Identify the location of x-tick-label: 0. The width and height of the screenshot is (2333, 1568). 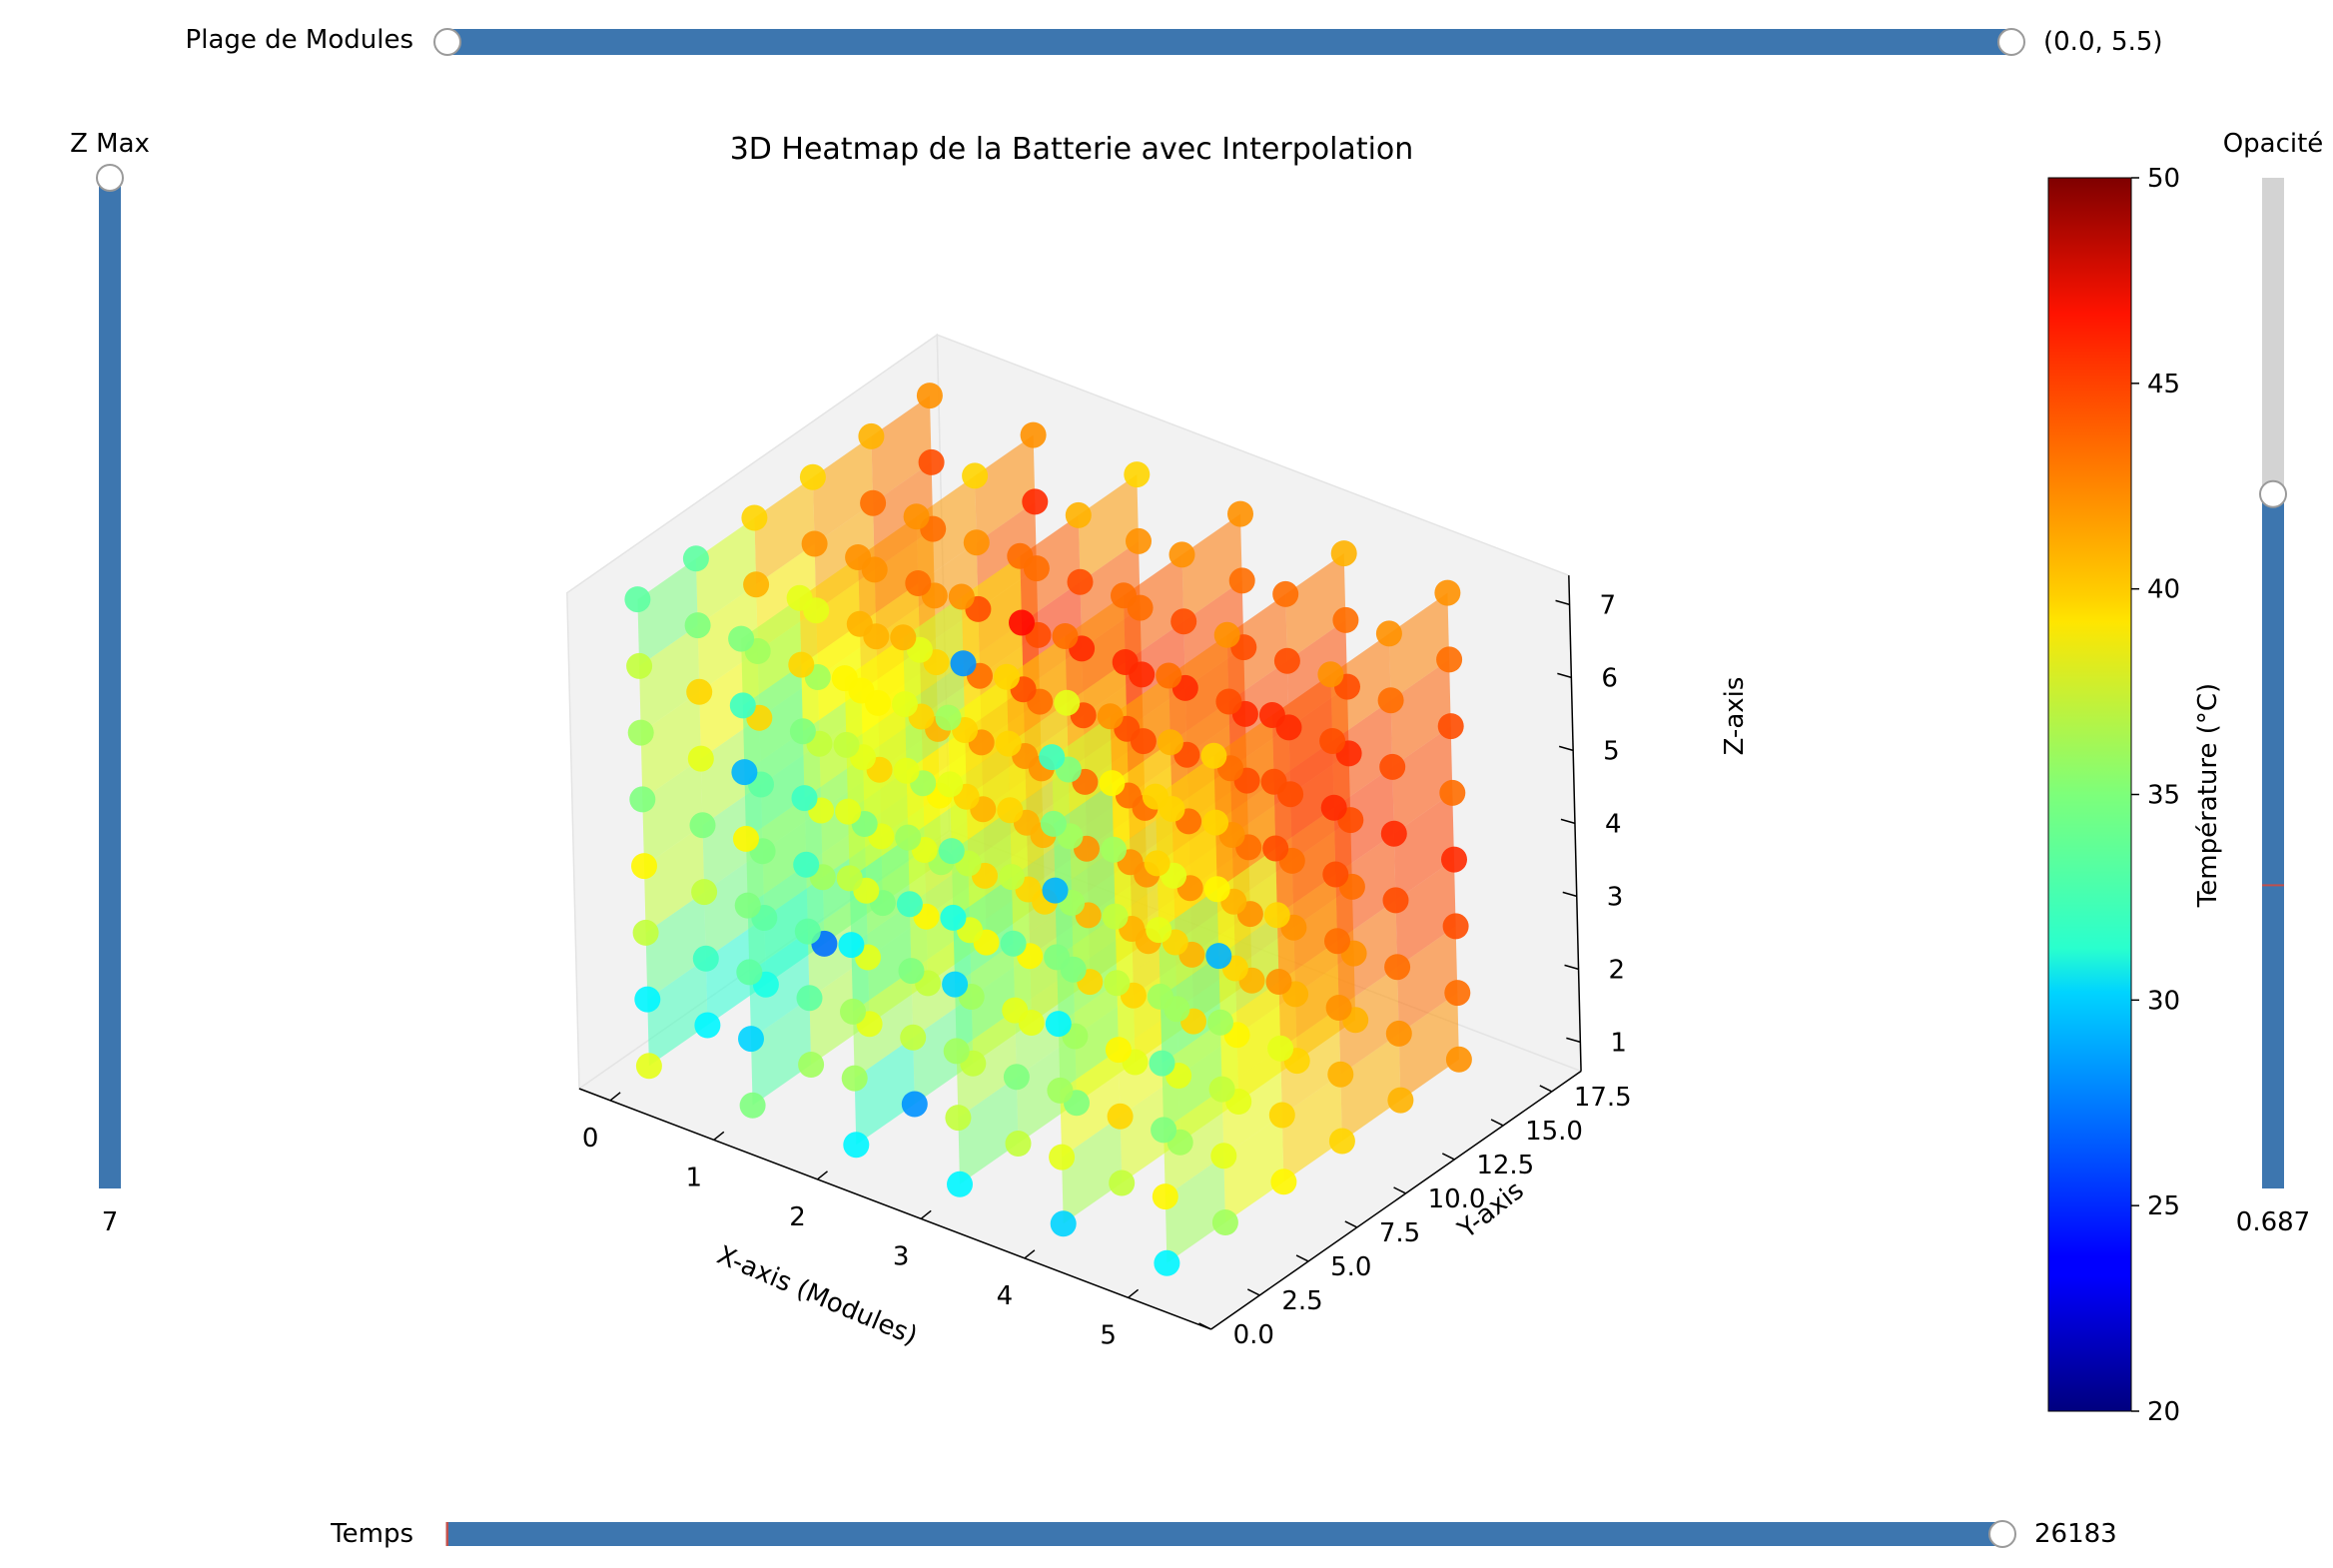
(590, 1139).